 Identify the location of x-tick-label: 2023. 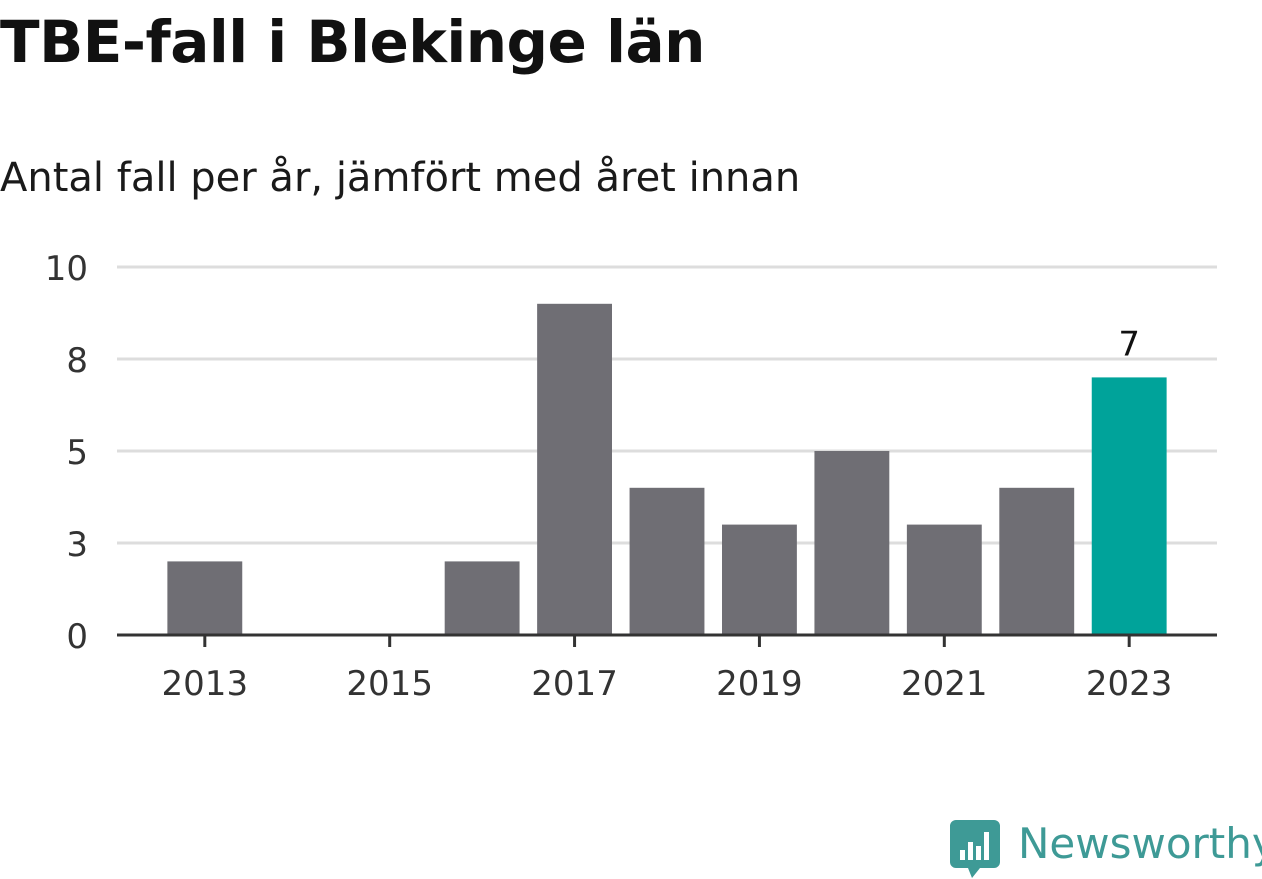
(1129, 684).